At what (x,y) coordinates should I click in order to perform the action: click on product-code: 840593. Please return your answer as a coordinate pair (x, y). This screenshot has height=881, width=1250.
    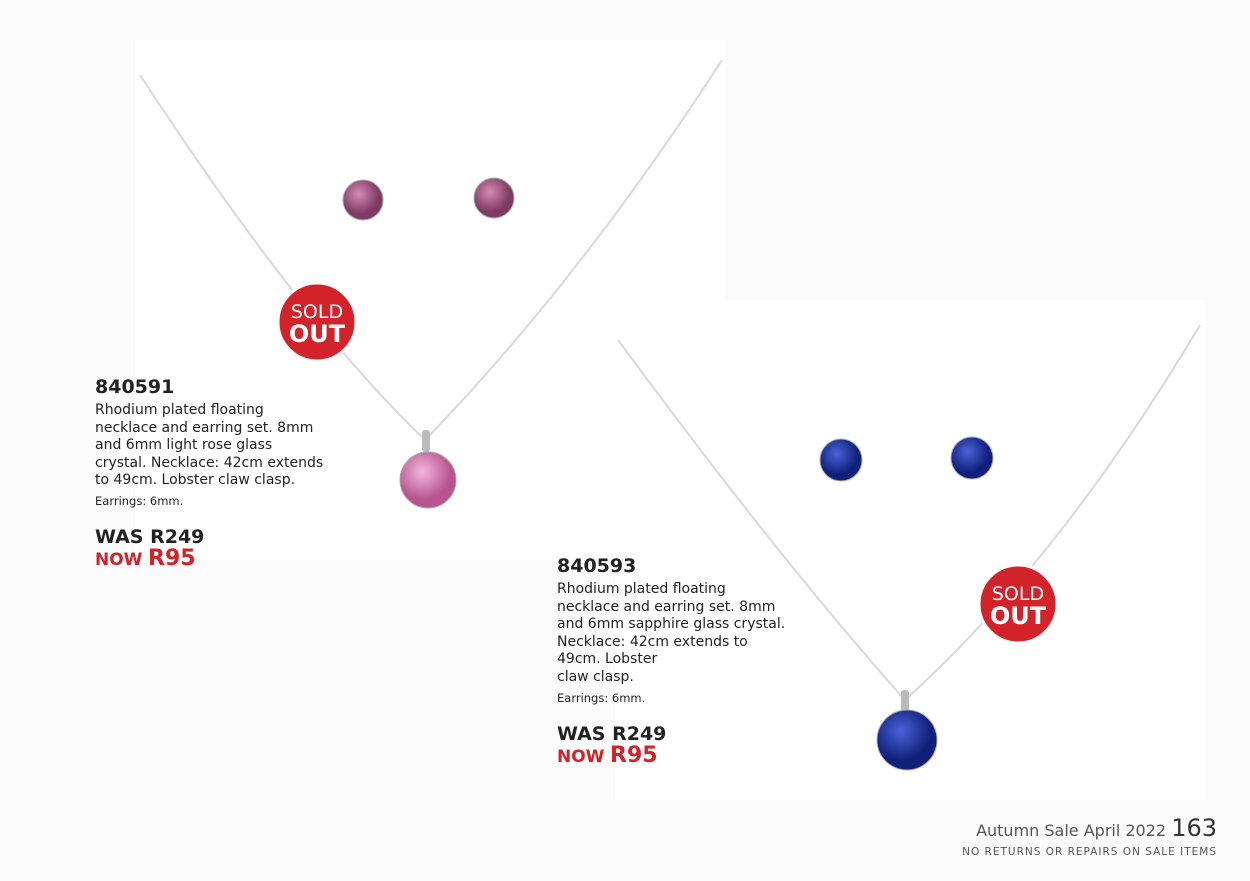
    Looking at the image, I should click on (597, 566).